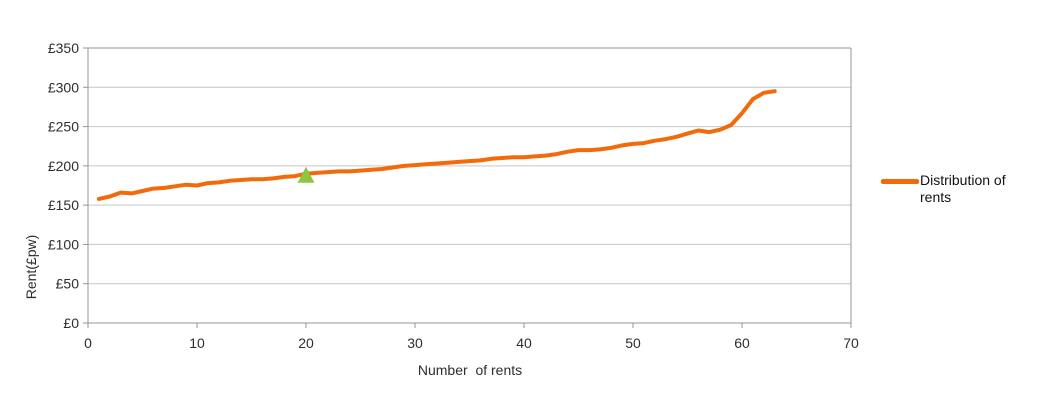  I want to click on highlight-triangle-marker, so click(306, 174).